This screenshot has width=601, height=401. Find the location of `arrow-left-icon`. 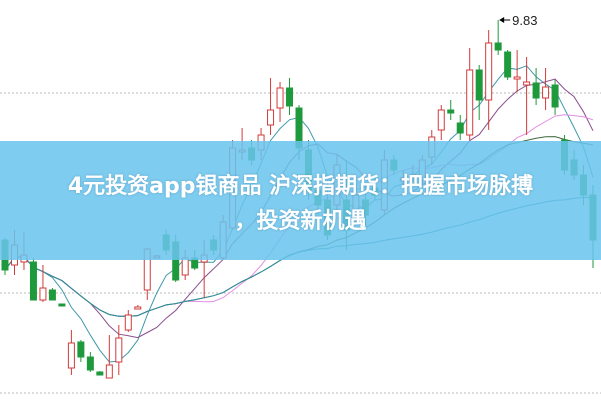

arrow-left-icon is located at coordinates (502, 20).